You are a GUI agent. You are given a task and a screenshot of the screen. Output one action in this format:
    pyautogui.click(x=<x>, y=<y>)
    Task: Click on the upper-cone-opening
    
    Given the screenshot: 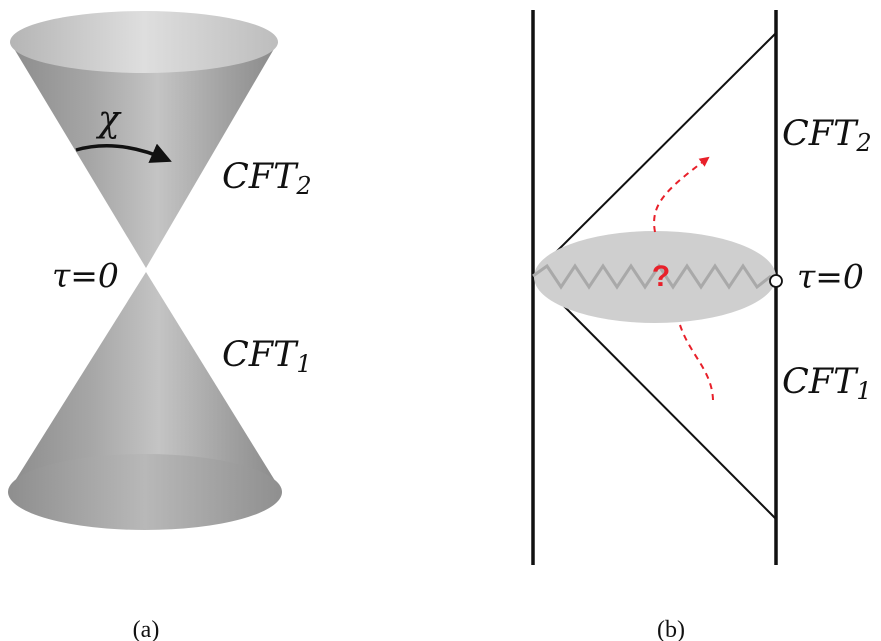 What is the action you would take?
    pyautogui.click(x=144, y=42)
    